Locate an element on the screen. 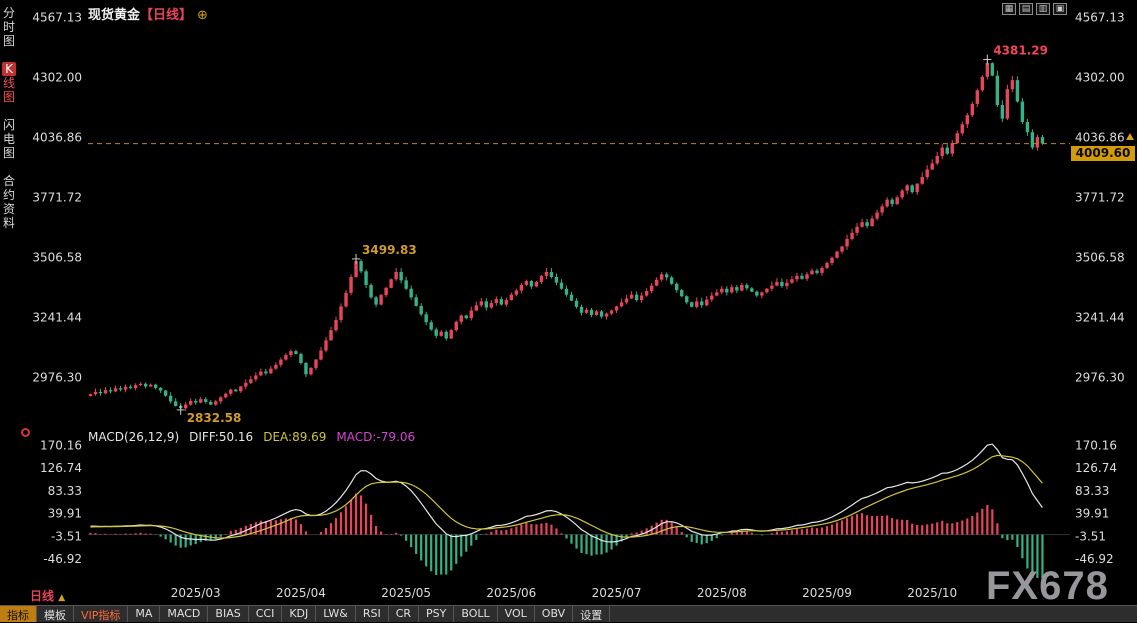 This screenshot has height=623, width=1137. x-axis-label: 2025/06 is located at coordinates (511, 593).